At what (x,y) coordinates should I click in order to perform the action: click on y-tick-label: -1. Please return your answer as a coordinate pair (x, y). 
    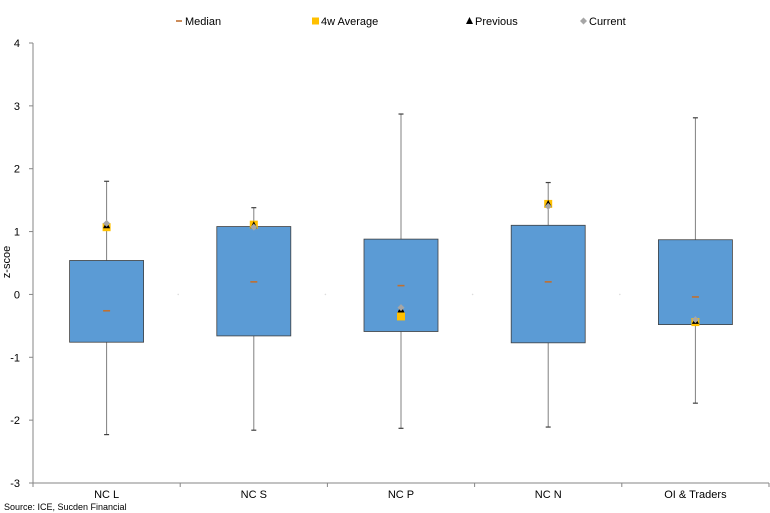
    Looking at the image, I should click on (15, 358).